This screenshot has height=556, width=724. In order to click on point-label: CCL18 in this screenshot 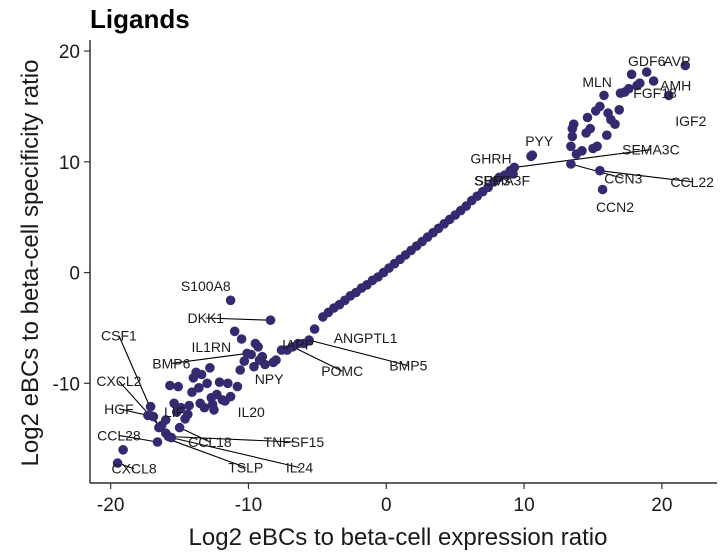, I will do `click(210, 442)`.